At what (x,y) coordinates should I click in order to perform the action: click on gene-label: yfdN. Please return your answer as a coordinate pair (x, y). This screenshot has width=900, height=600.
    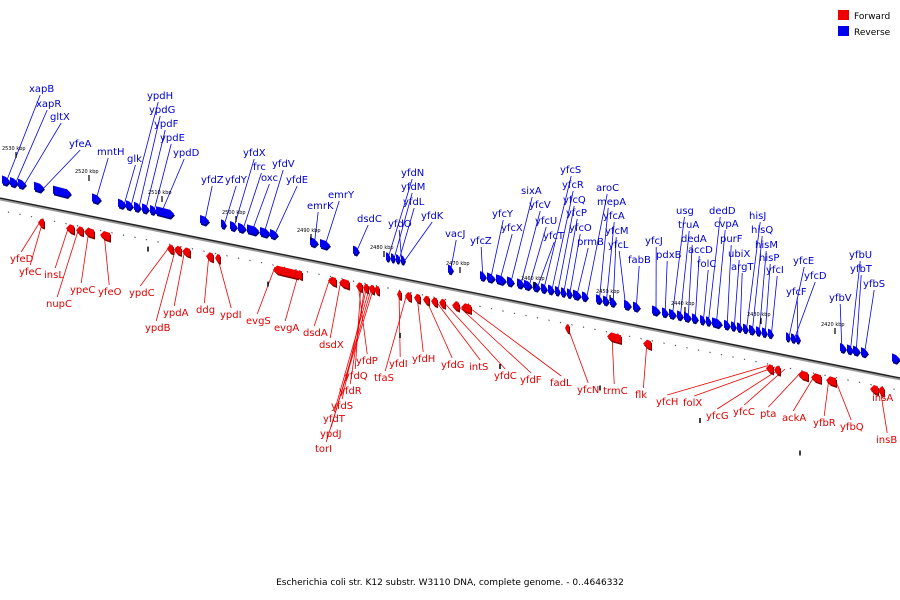
    Looking at the image, I should click on (412, 173).